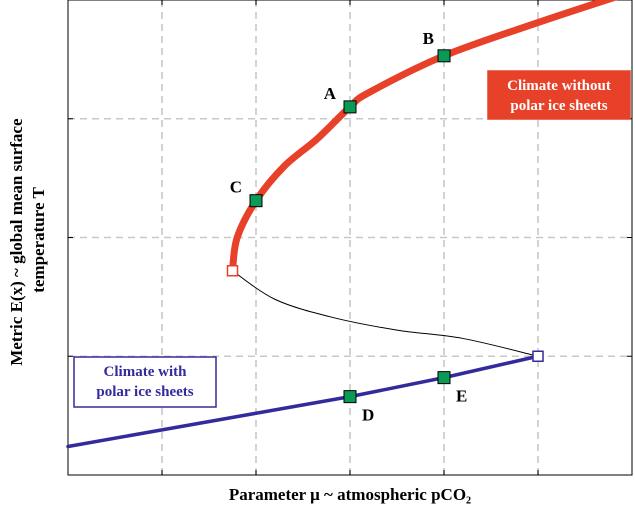 This screenshot has width=635, height=506. Describe the element at coordinates (330, 93) in the screenshot. I see `point-label-a: A` at that location.